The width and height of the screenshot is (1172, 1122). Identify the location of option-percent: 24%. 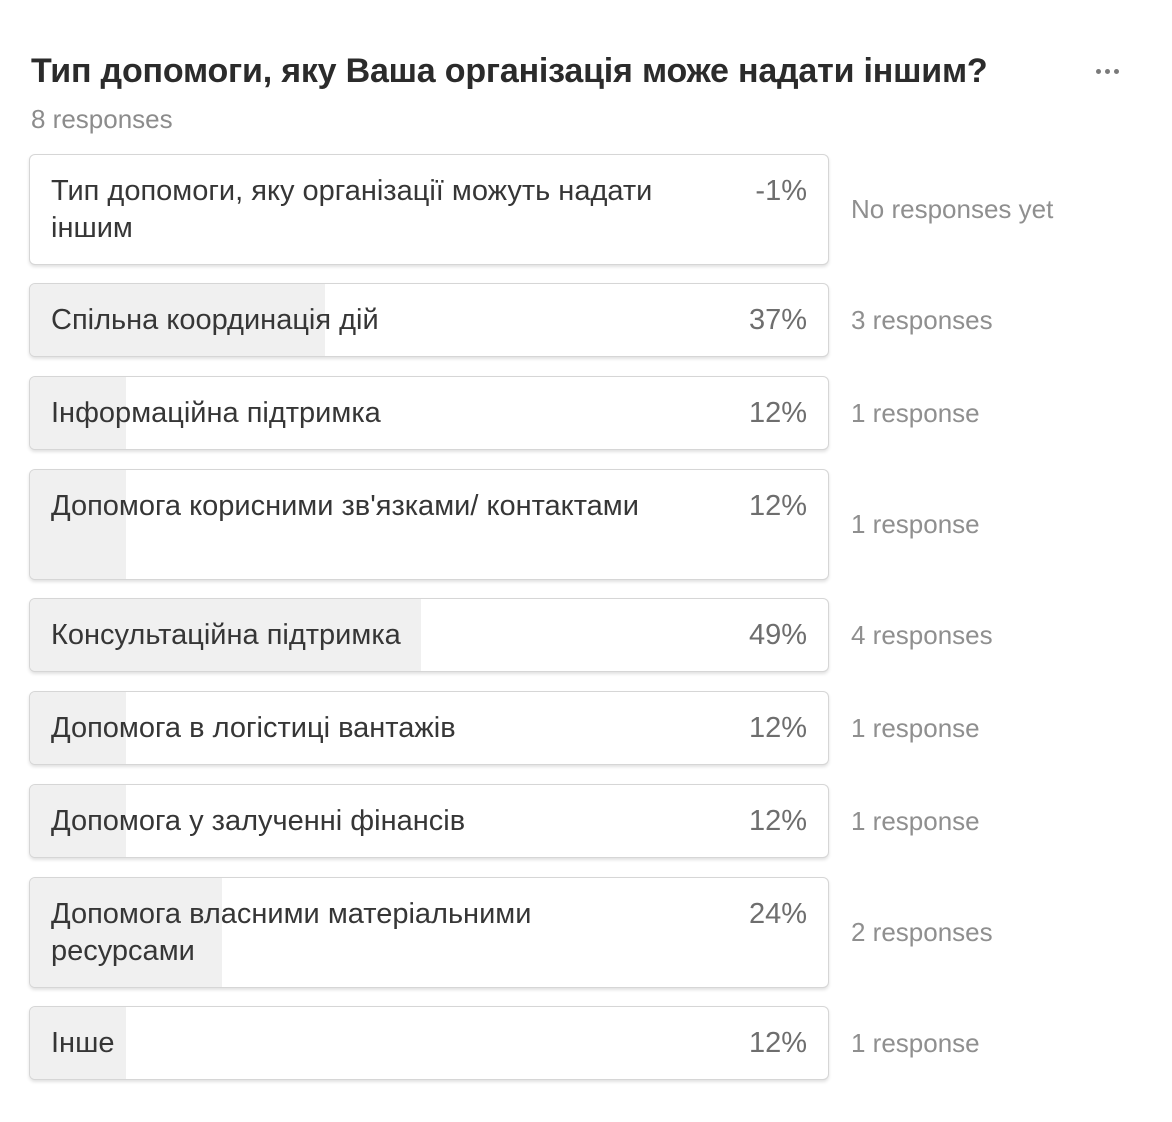
(777, 914).